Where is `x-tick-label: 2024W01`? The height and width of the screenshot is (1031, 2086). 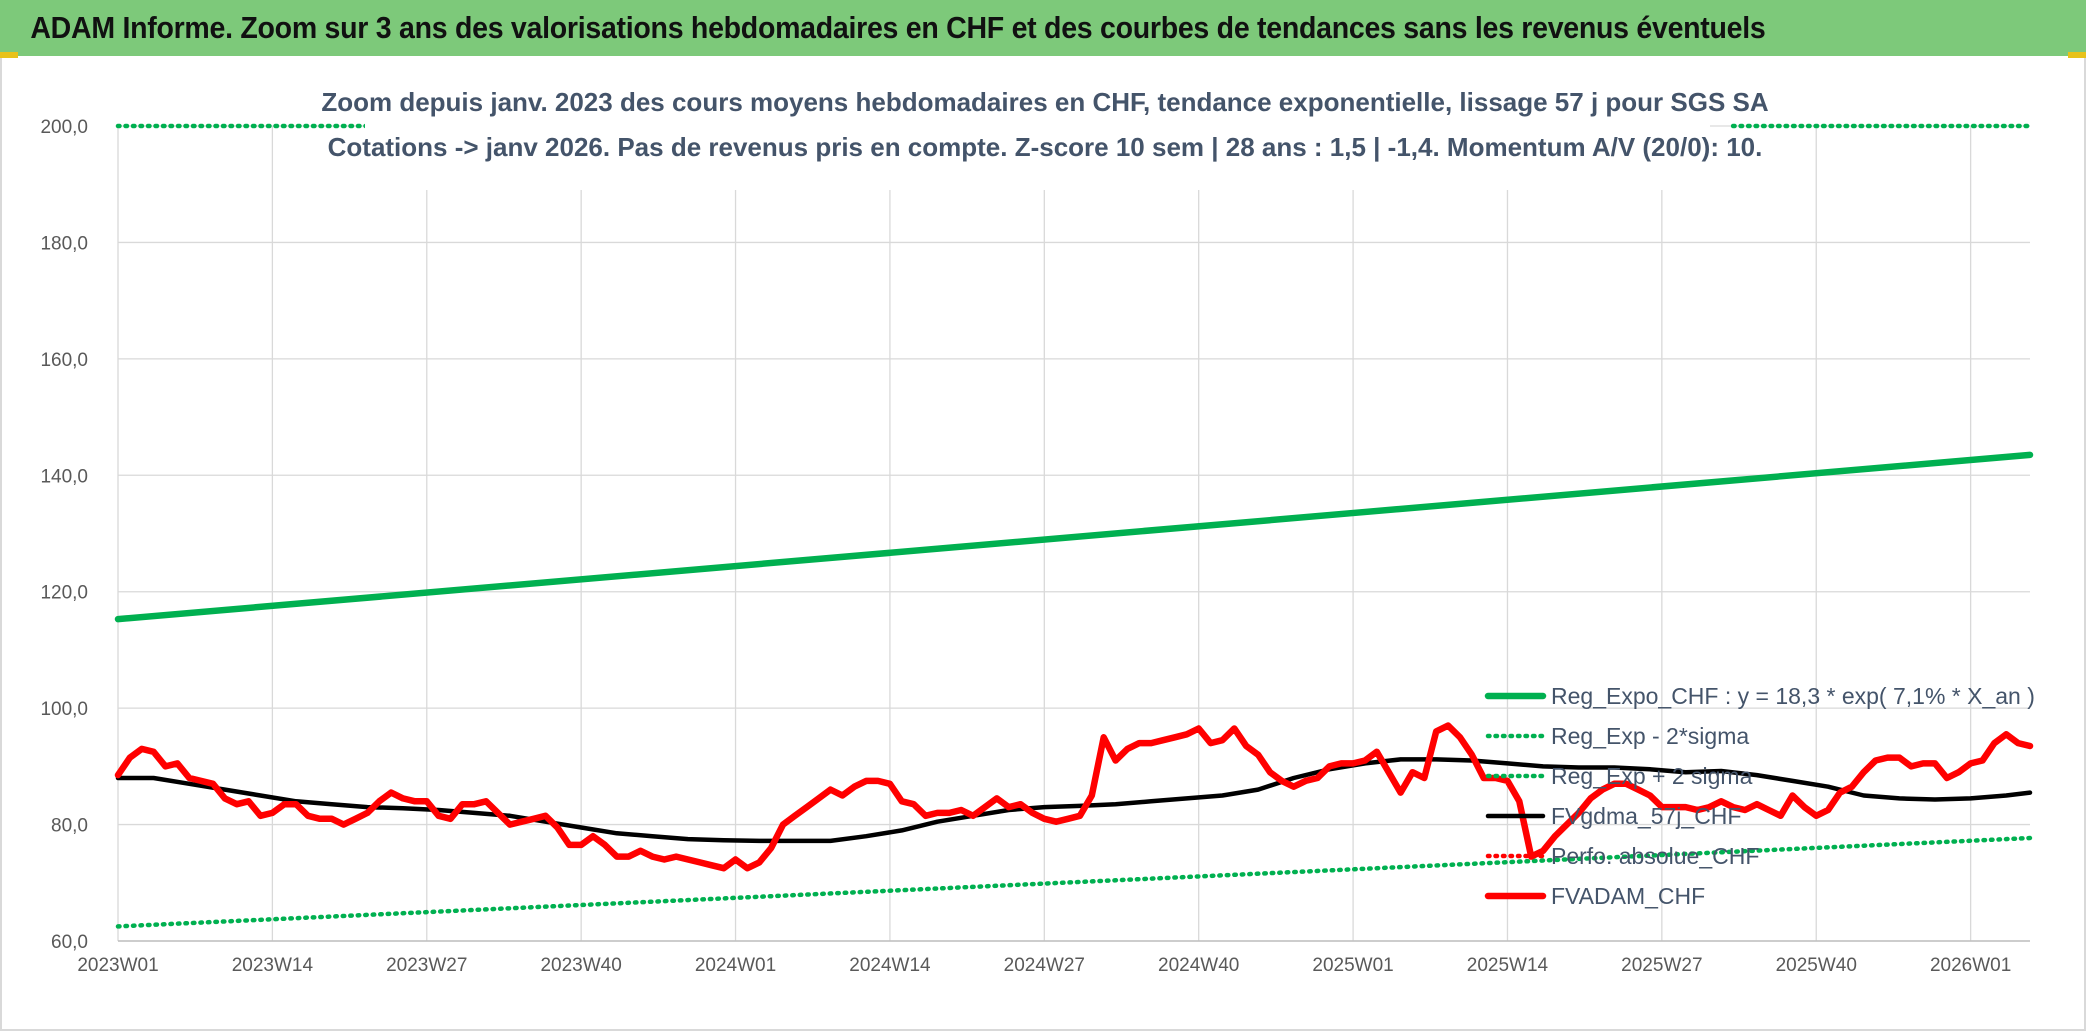 x-tick-label: 2024W01 is located at coordinates (735, 965).